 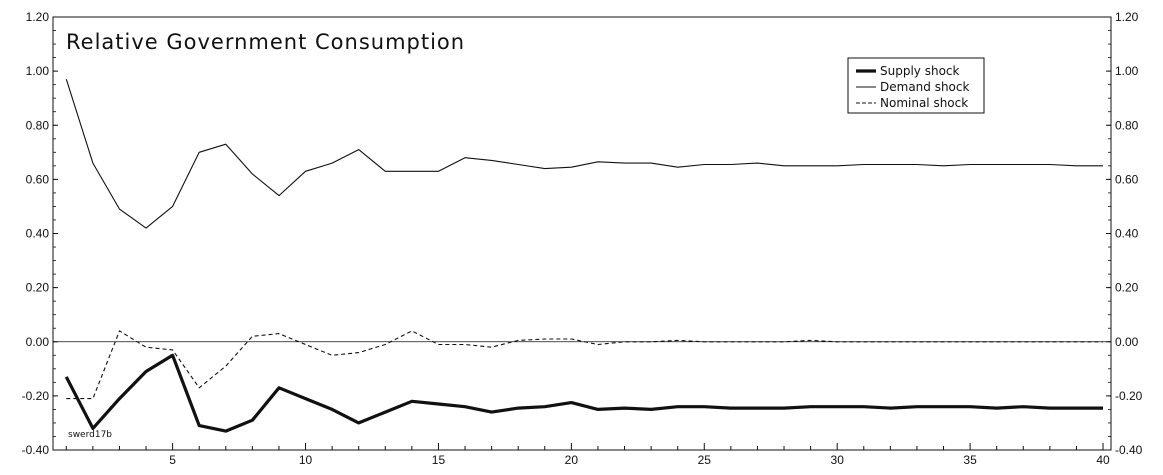 I want to click on x-tick-label: 35, so click(x=970, y=460).